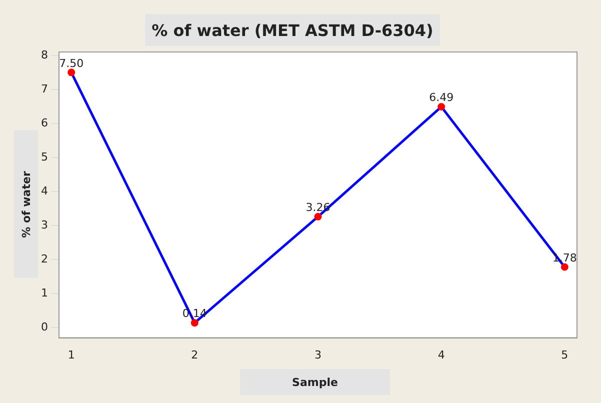  Describe the element at coordinates (44, 225) in the screenshot. I see `y-tick-label: 3` at that location.